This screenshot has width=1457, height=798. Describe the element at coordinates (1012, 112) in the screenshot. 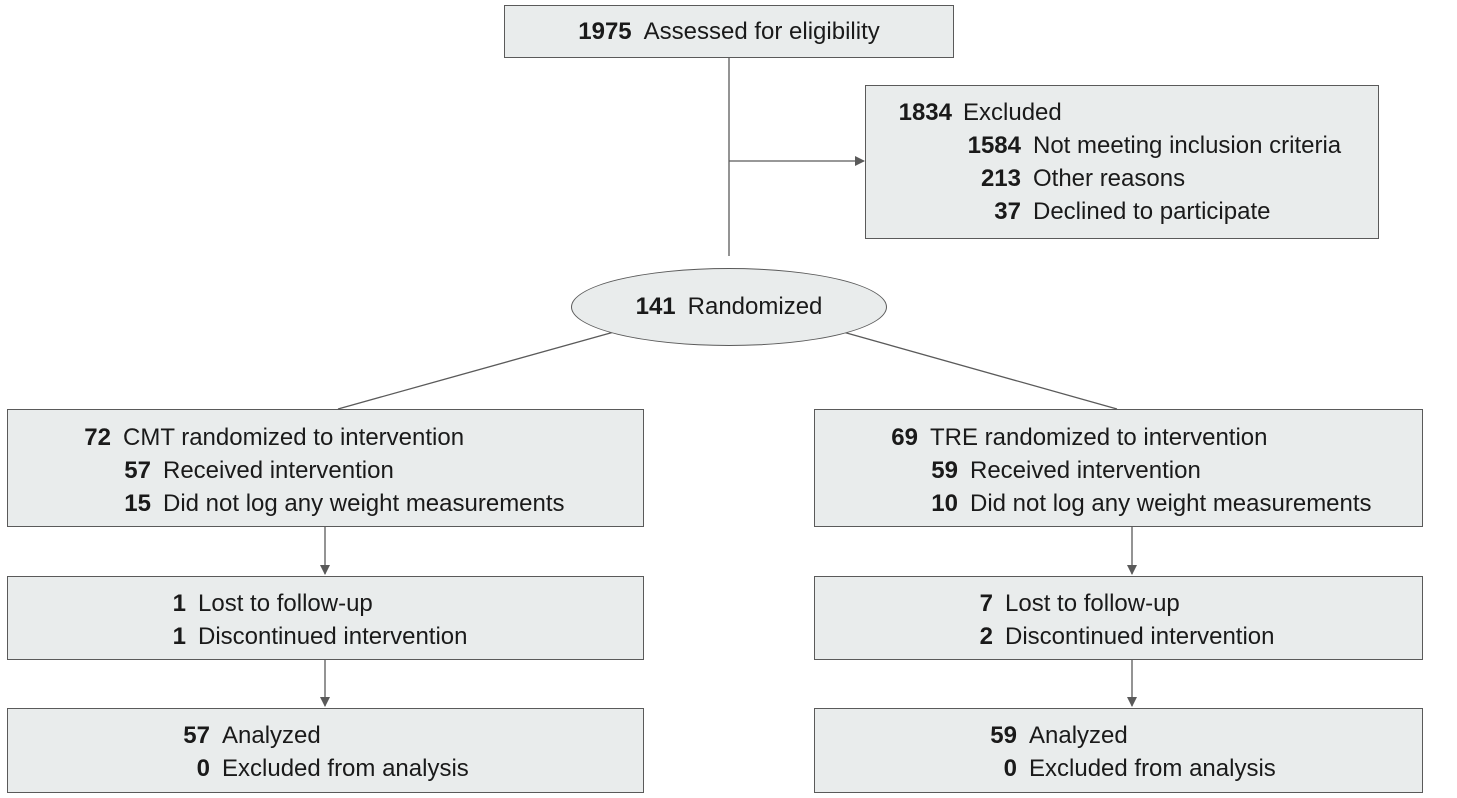

I see `excluded-label: Excluded` at that location.